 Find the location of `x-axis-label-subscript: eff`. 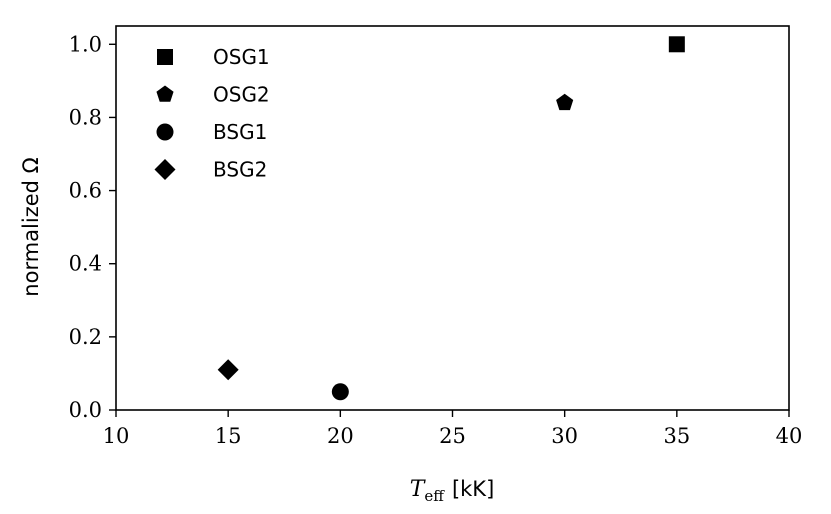

x-axis-label-subscript: eff is located at coordinates (434, 496).